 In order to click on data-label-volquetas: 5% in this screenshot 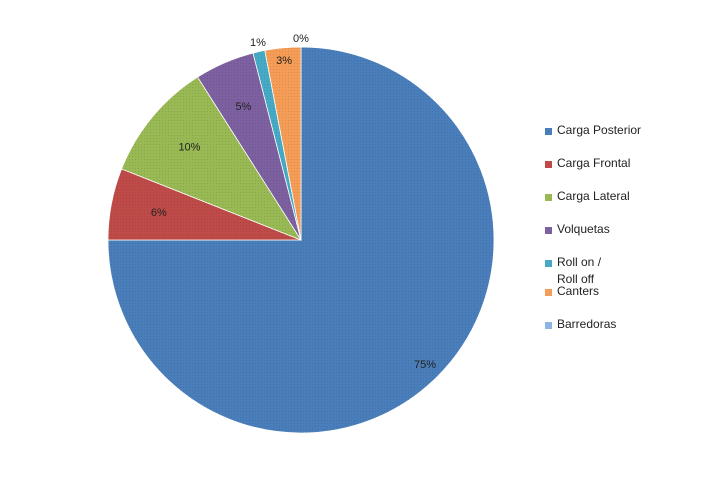, I will do `click(244, 107)`.